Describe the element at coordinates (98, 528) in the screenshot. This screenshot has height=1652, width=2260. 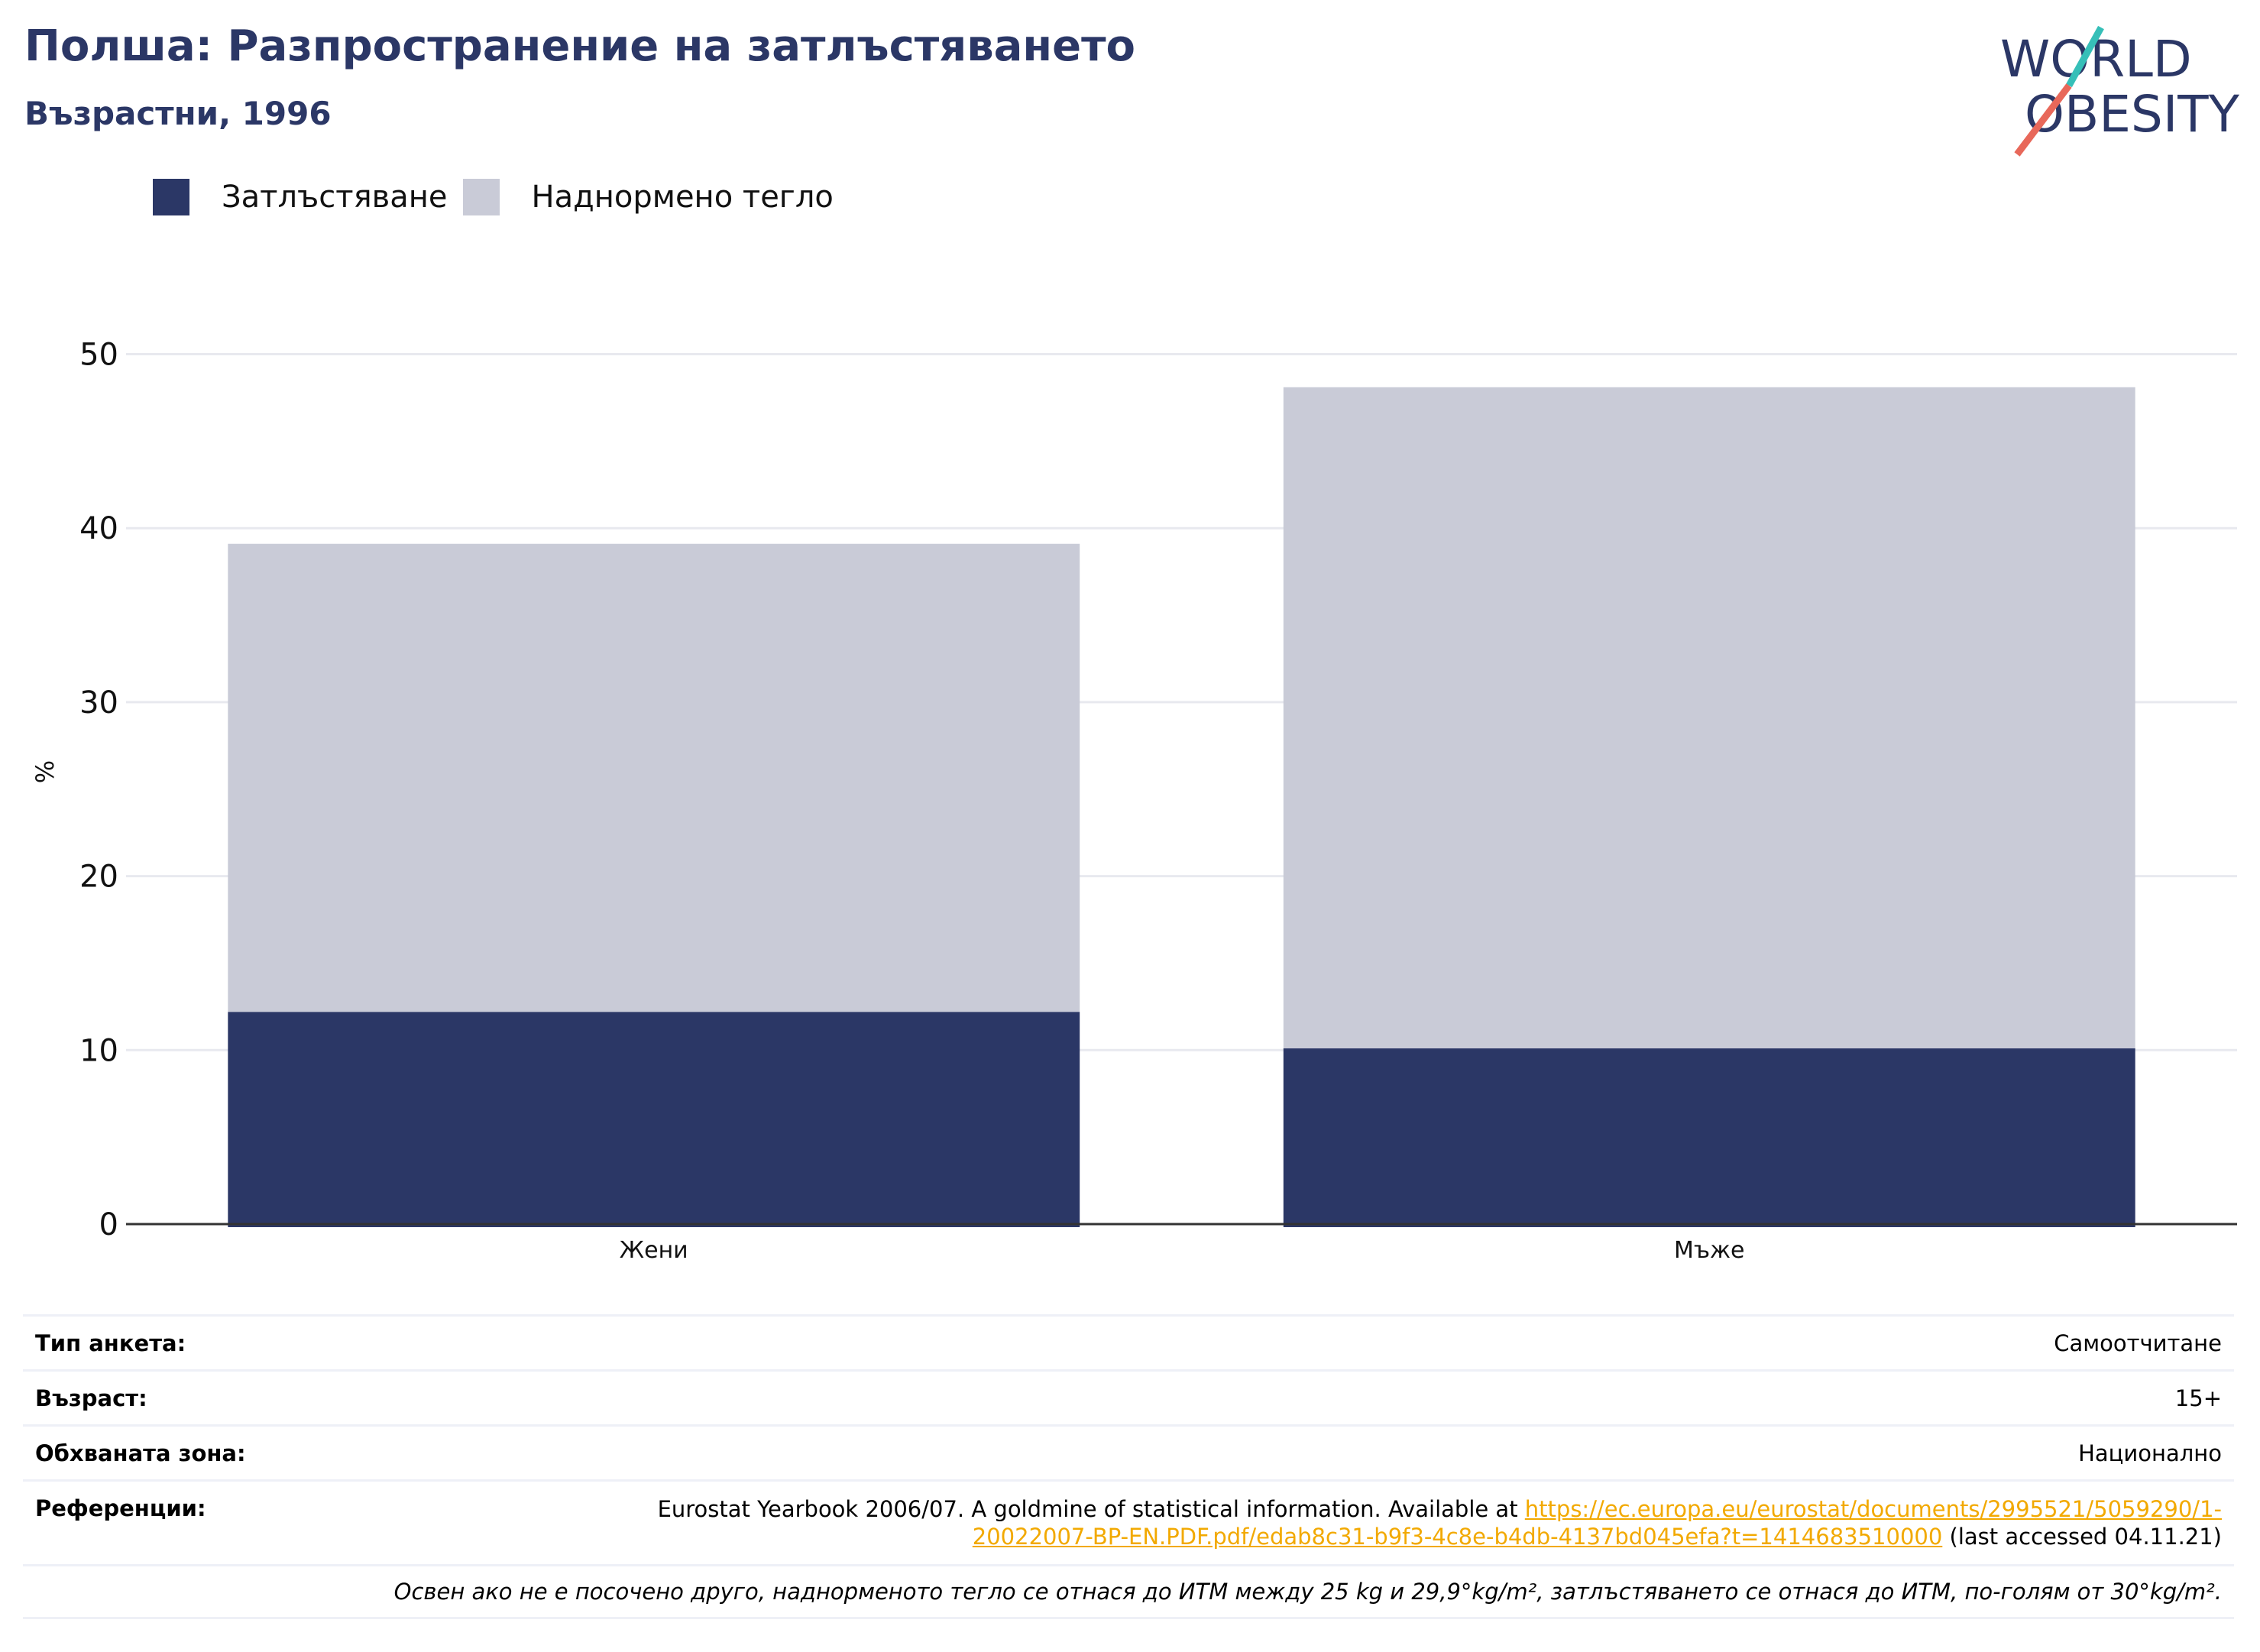
I see `y-tick-label-40: 40` at that location.